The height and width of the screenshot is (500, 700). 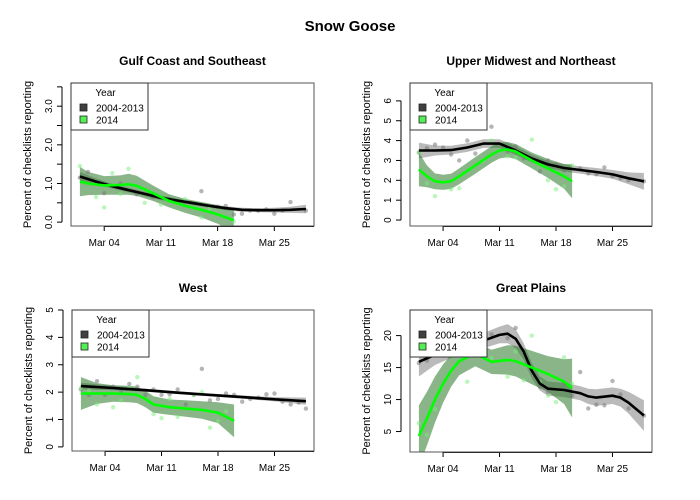 What do you see at coordinates (350, 26) in the screenshot?
I see `chart-main-title: Snow Goose` at bounding box center [350, 26].